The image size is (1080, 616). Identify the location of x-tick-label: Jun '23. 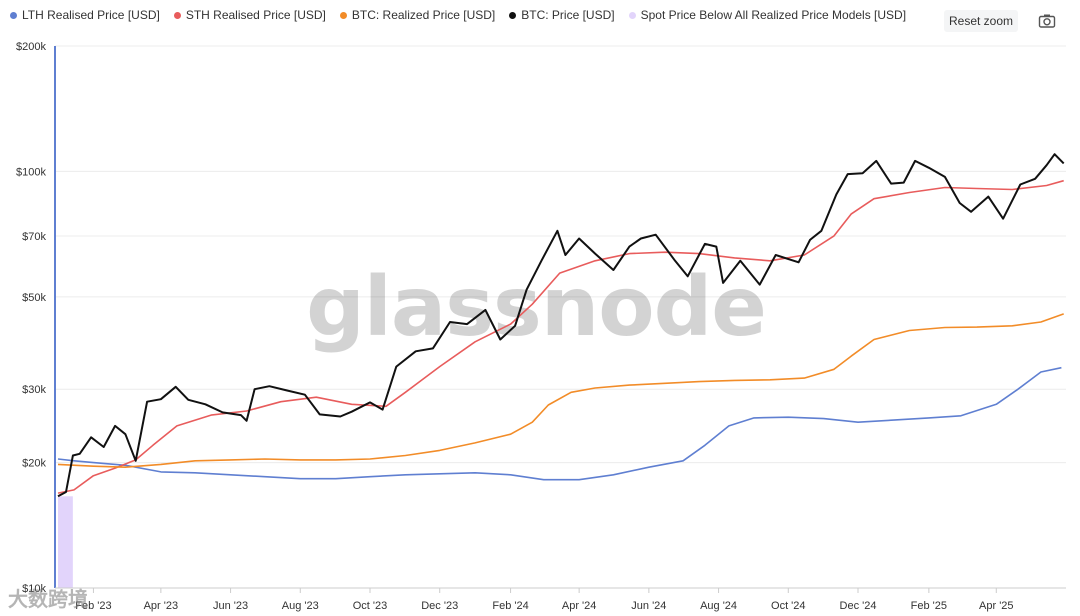
(230, 606).